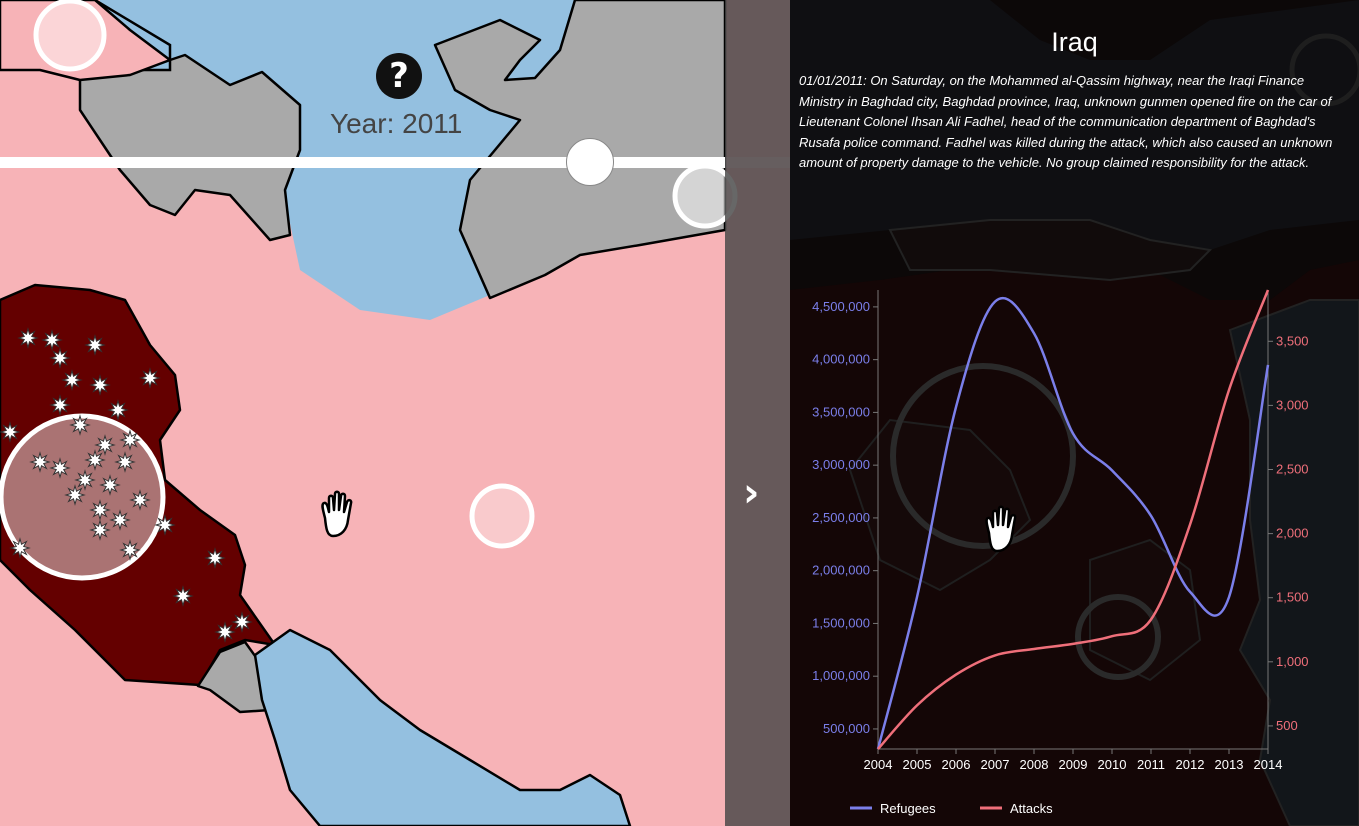 The height and width of the screenshot is (826, 1359). I want to click on x-tick-label: 2007, so click(995, 764).